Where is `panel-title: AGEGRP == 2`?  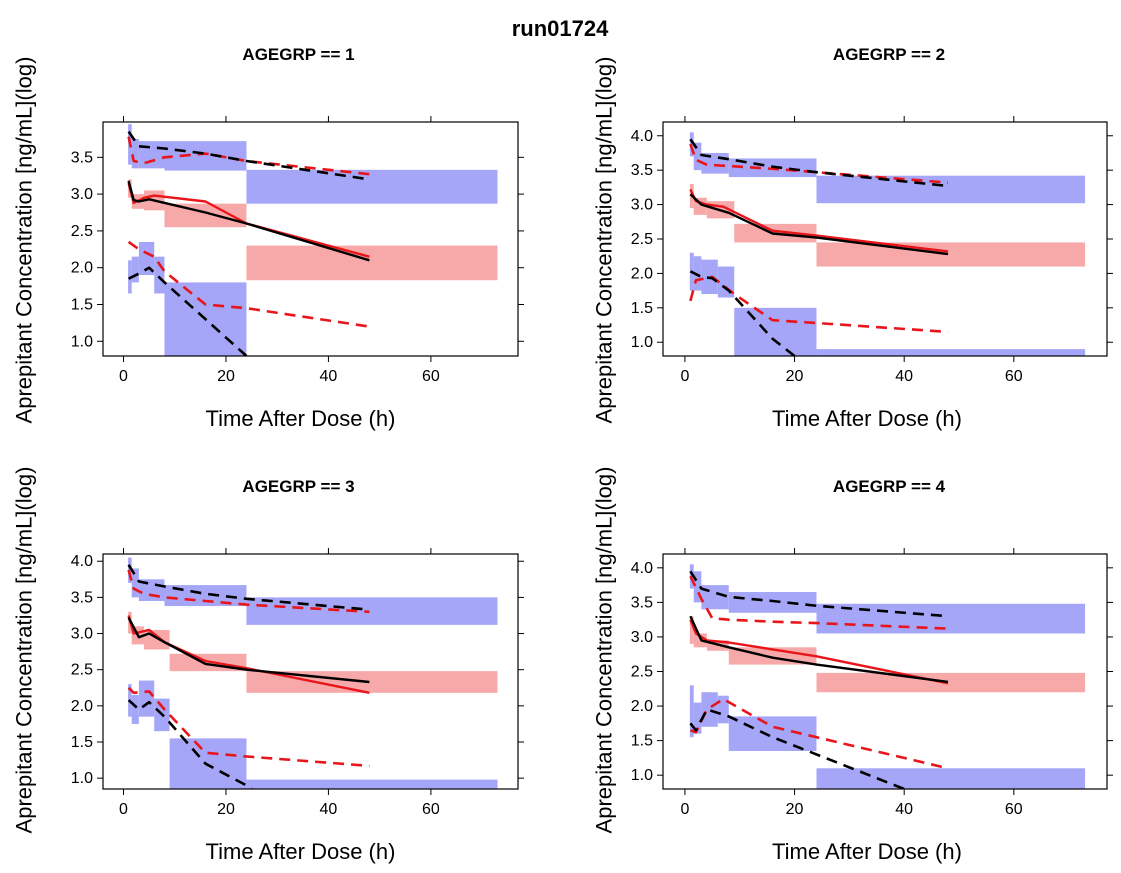
panel-title: AGEGRP == 2 is located at coordinates (889, 54).